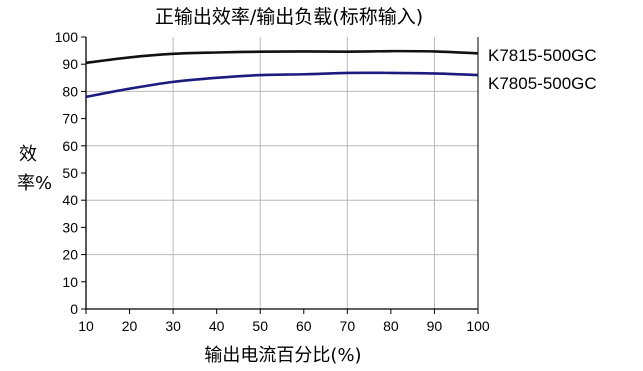 Image resolution: width=643 pixels, height=371 pixels. I want to click on x-tick-label: 50, so click(260, 326).